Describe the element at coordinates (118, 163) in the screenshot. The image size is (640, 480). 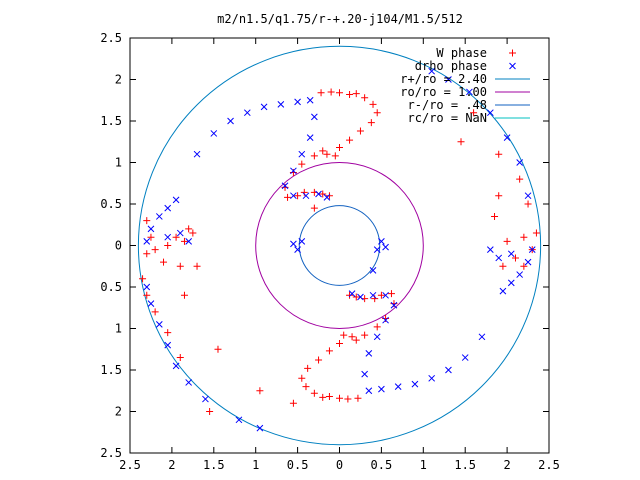
I see `y-tick-label: 1` at that location.